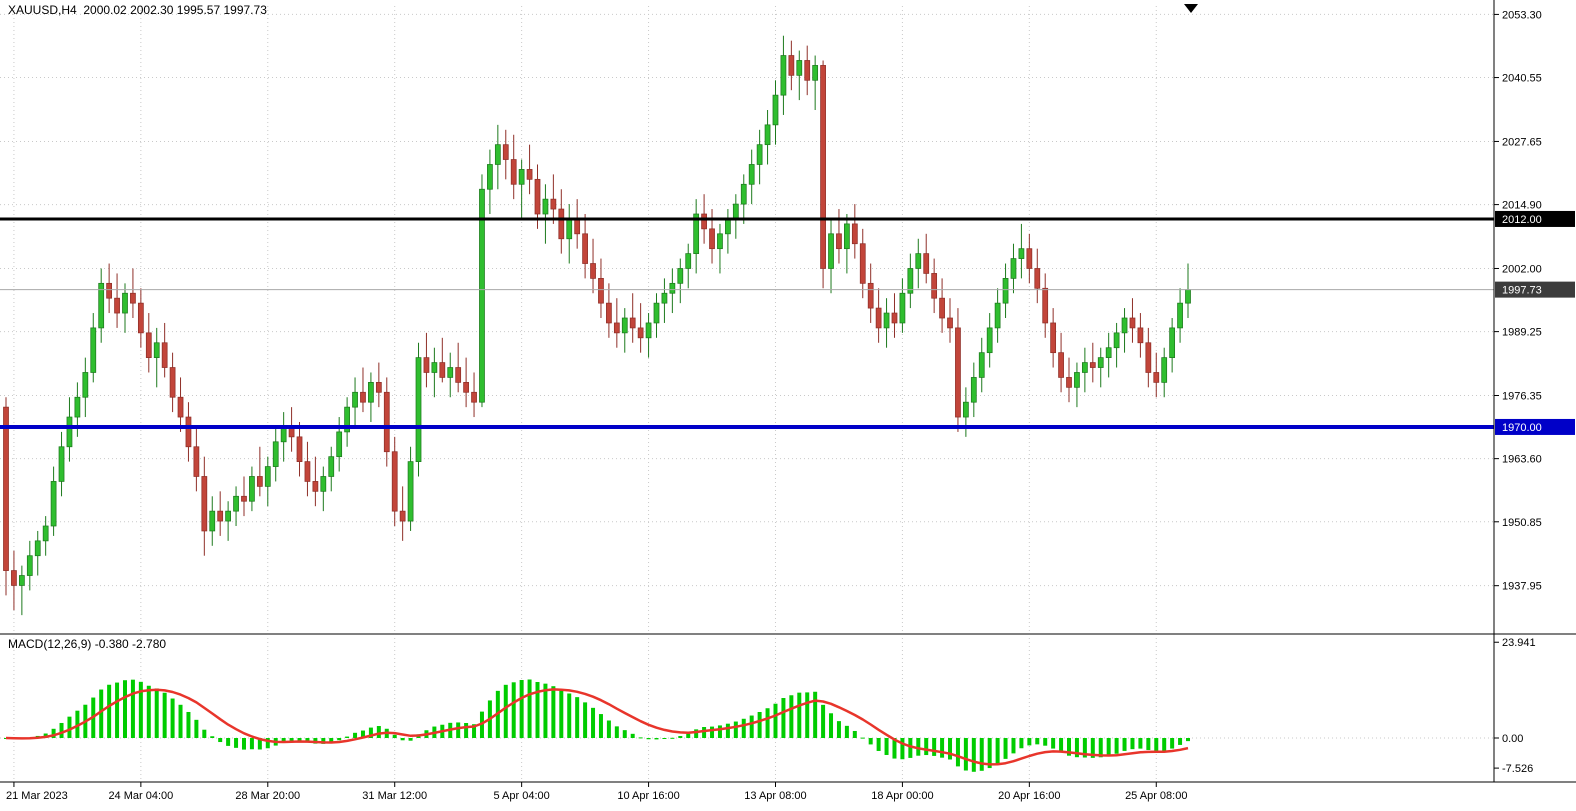  What do you see at coordinates (1522, 333) in the screenshot?
I see `svg-text: 1989.25` at bounding box center [1522, 333].